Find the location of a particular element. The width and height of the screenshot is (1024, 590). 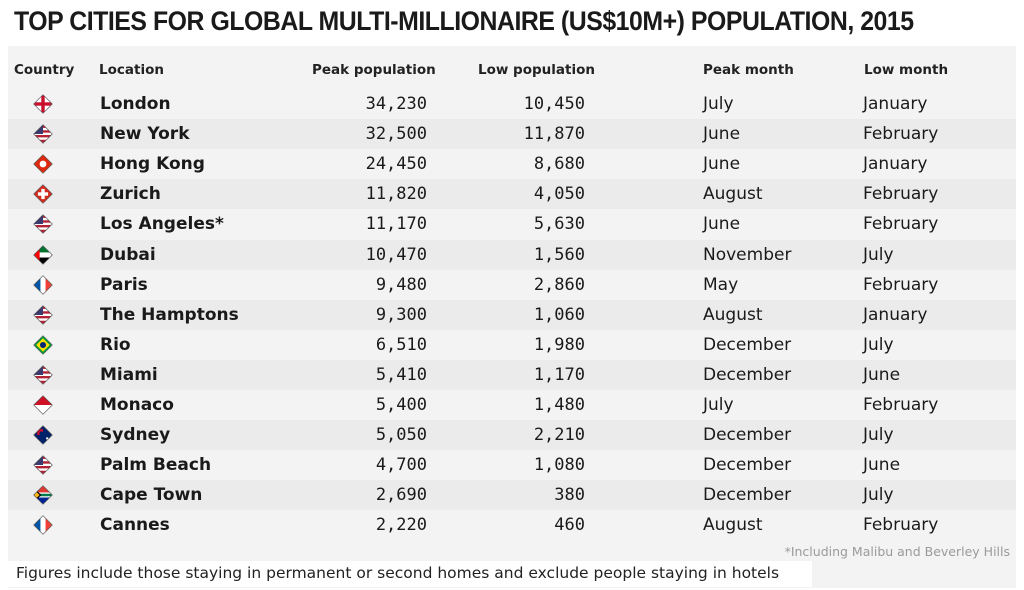

low-population-cell: 1,980 is located at coordinates (559, 344).